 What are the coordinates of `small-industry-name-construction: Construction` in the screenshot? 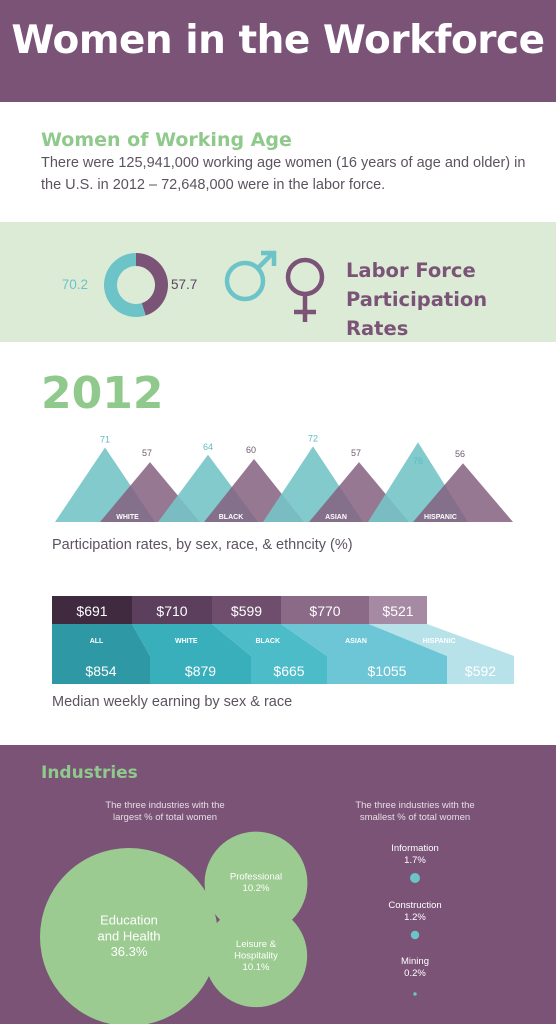 It's located at (414, 905).